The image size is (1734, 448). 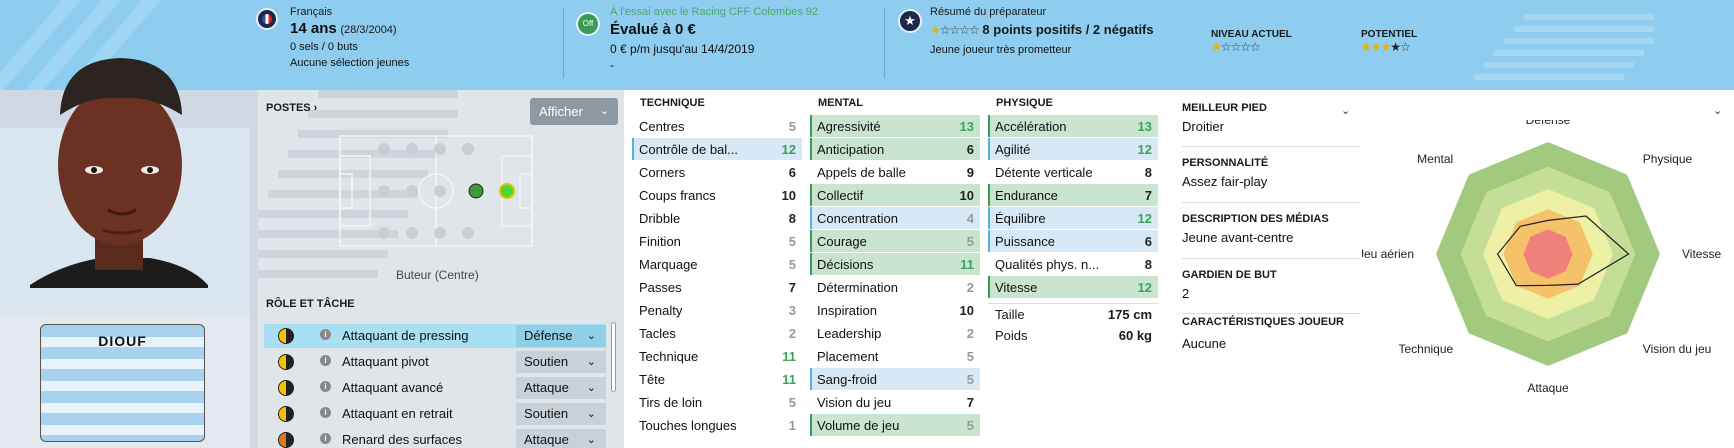 I want to click on attribute-row: Tête 11, so click(x=717, y=379).